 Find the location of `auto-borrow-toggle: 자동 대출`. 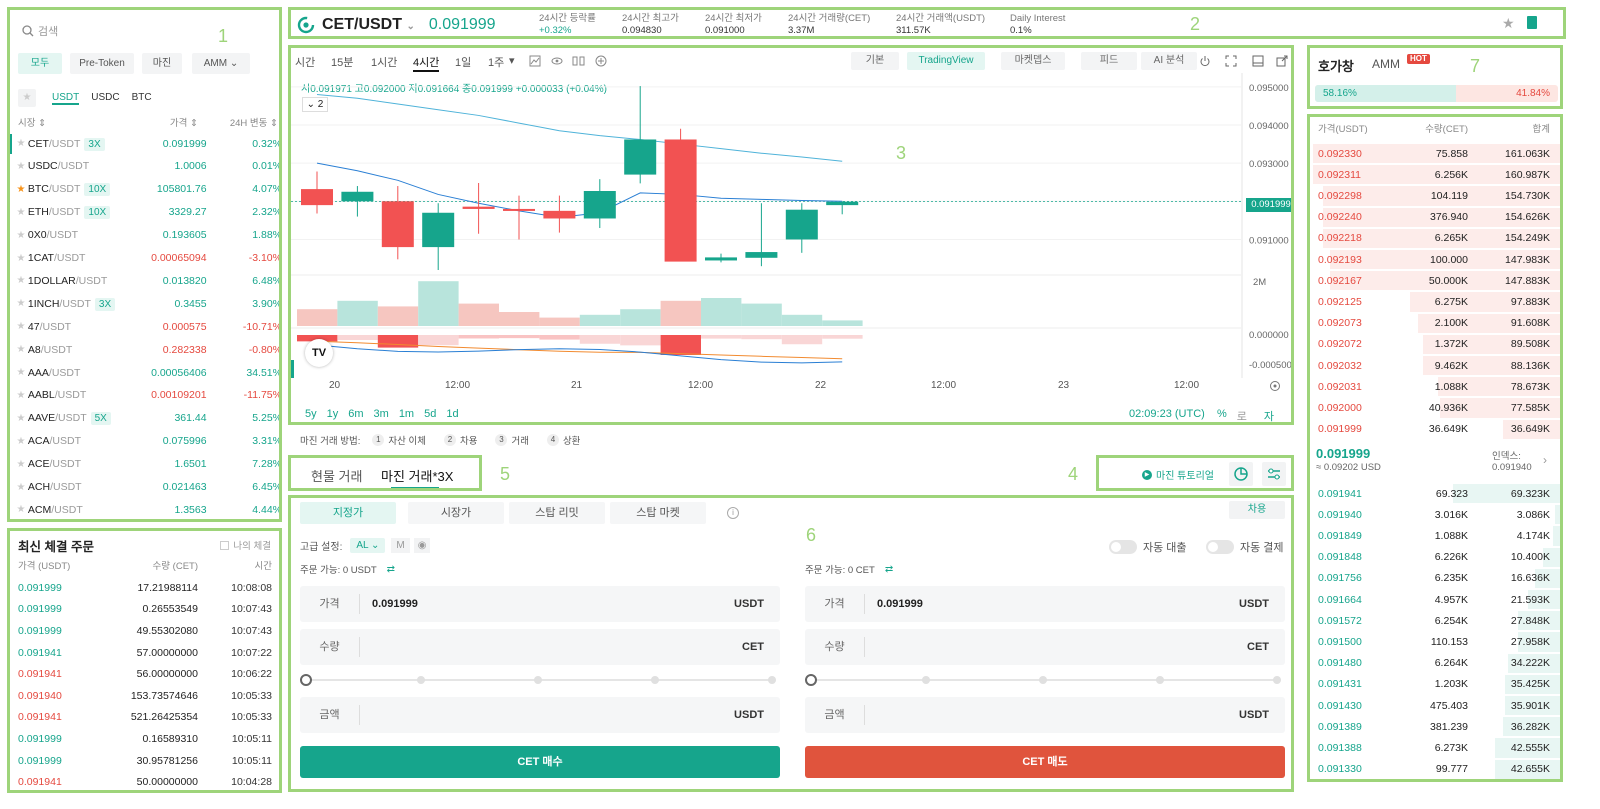

auto-borrow-toggle: 자동 대출 is located at coordinates (1148, 547).